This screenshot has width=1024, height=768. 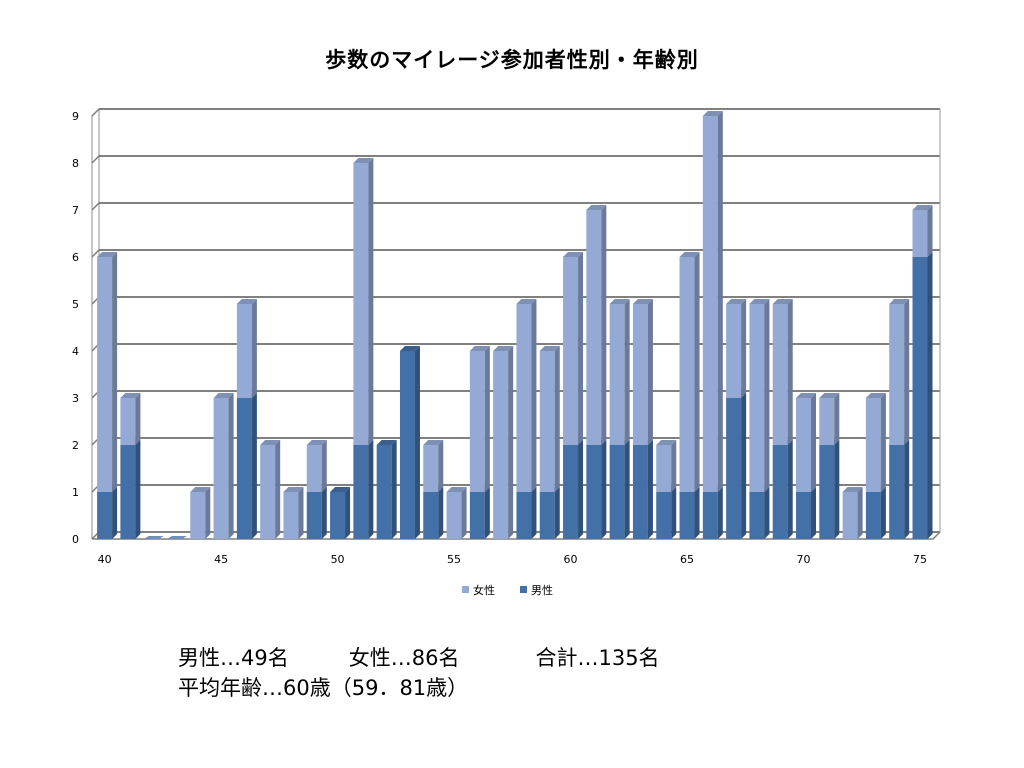 I want to click on x-tick-label: 65, so click(x=687, y=559).